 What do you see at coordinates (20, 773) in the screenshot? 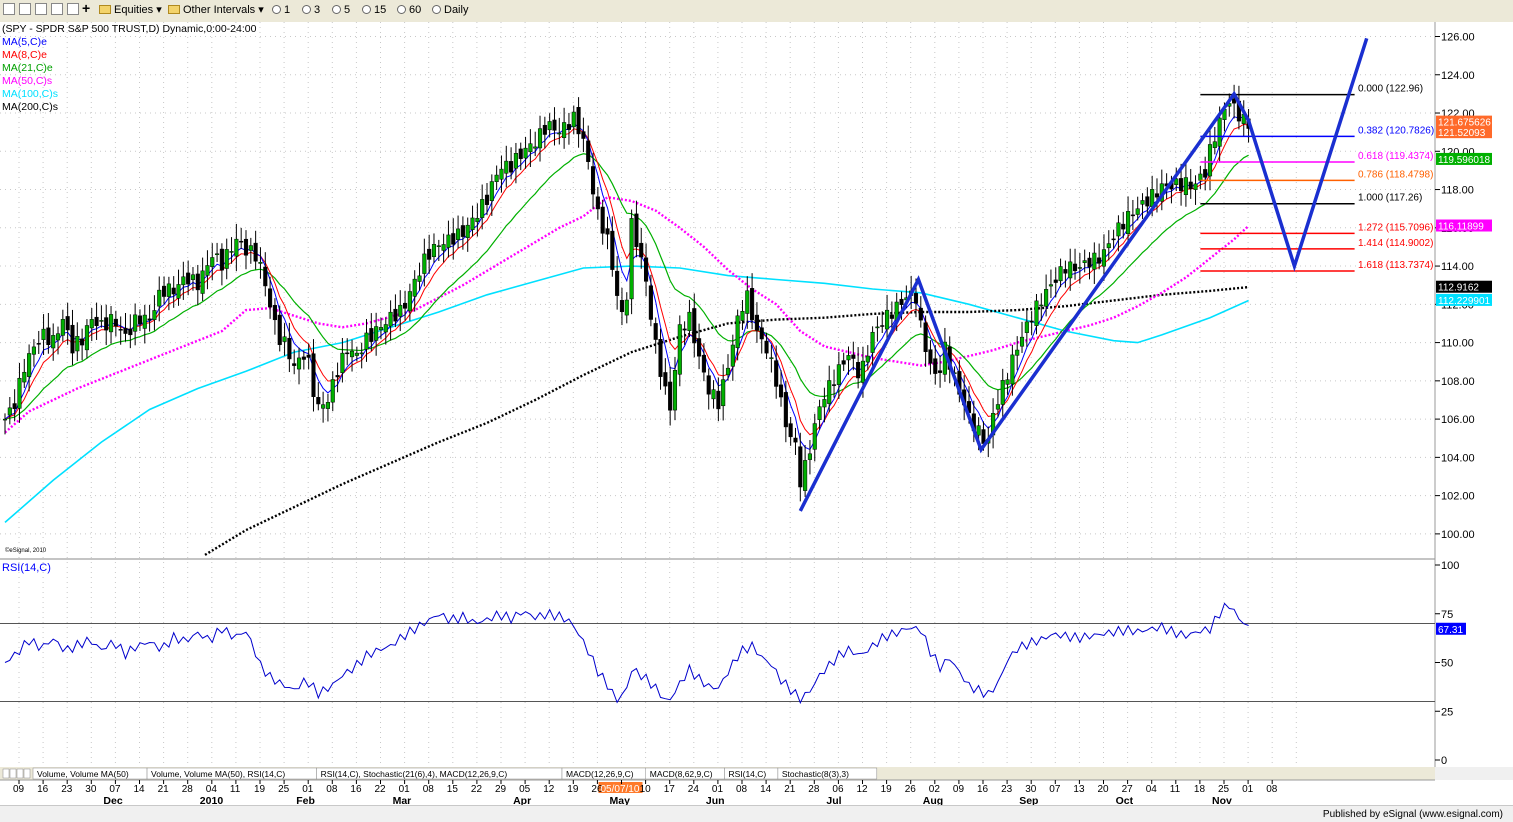
I see `tab-scroll-button` at bounding box center [20, 773].